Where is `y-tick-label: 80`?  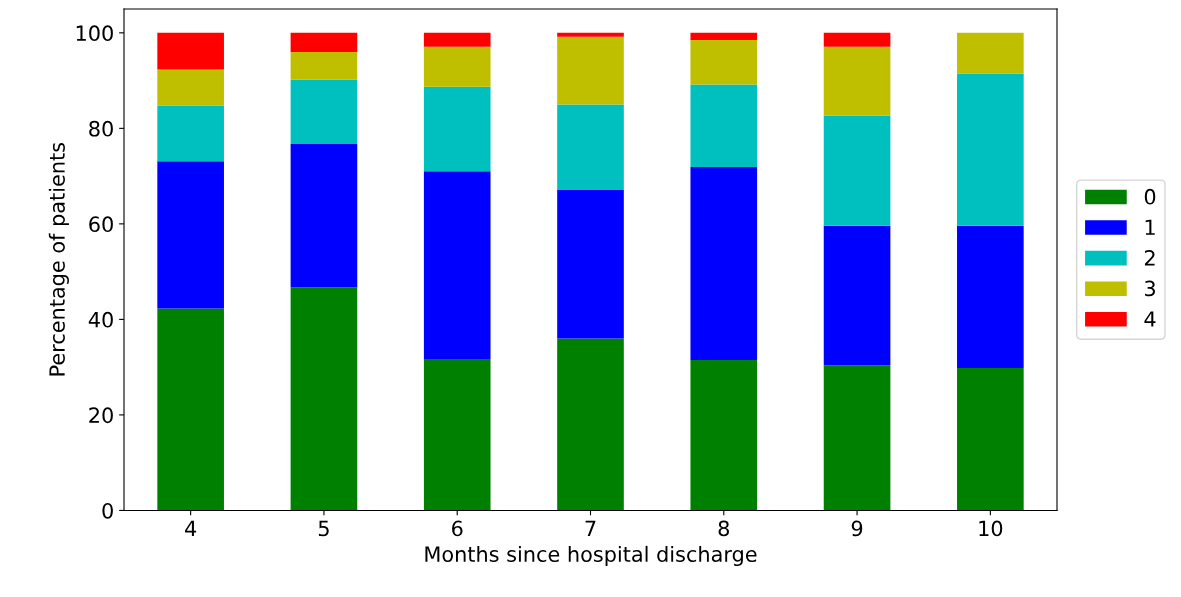
y-tick-label: 80 is located at coordinates (101, 128).